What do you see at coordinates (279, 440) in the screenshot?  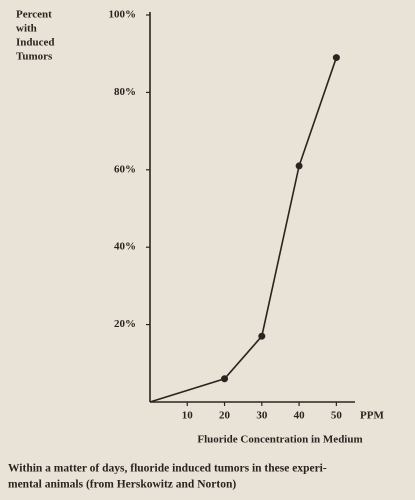 I see `x-axis-label: Fluoride Concentration in Medium` at bounding box center [279, 440].